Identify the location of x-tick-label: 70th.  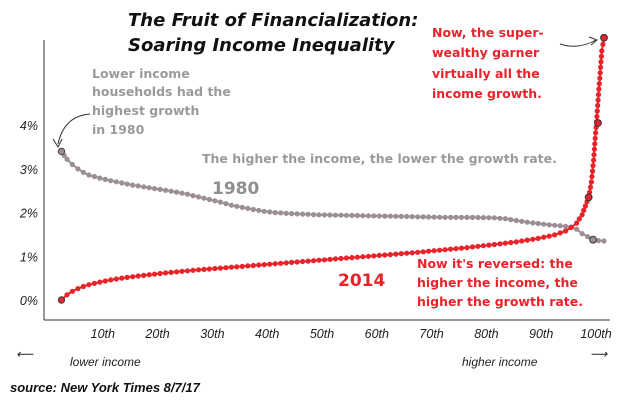
(431, 334).